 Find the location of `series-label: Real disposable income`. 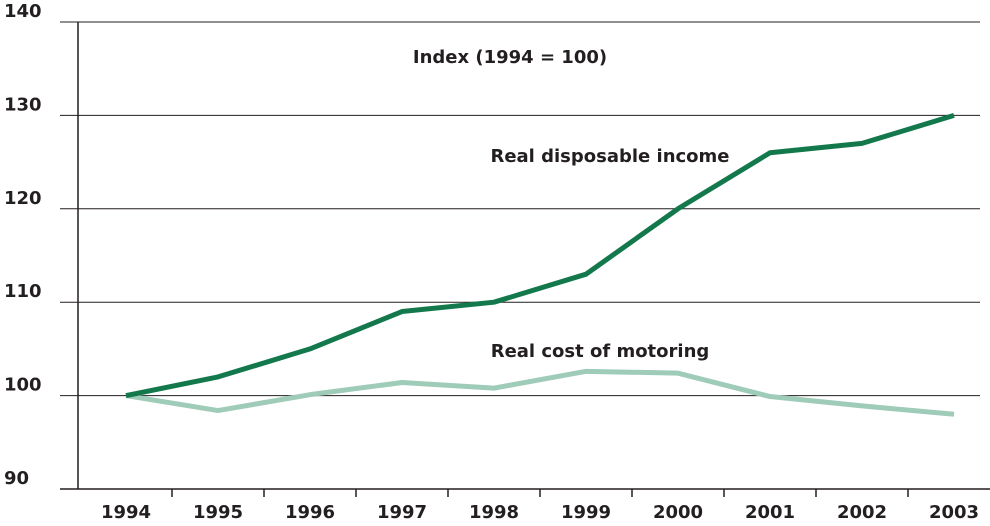

series-label: Real disposable income is located at coordinates (609, 156).